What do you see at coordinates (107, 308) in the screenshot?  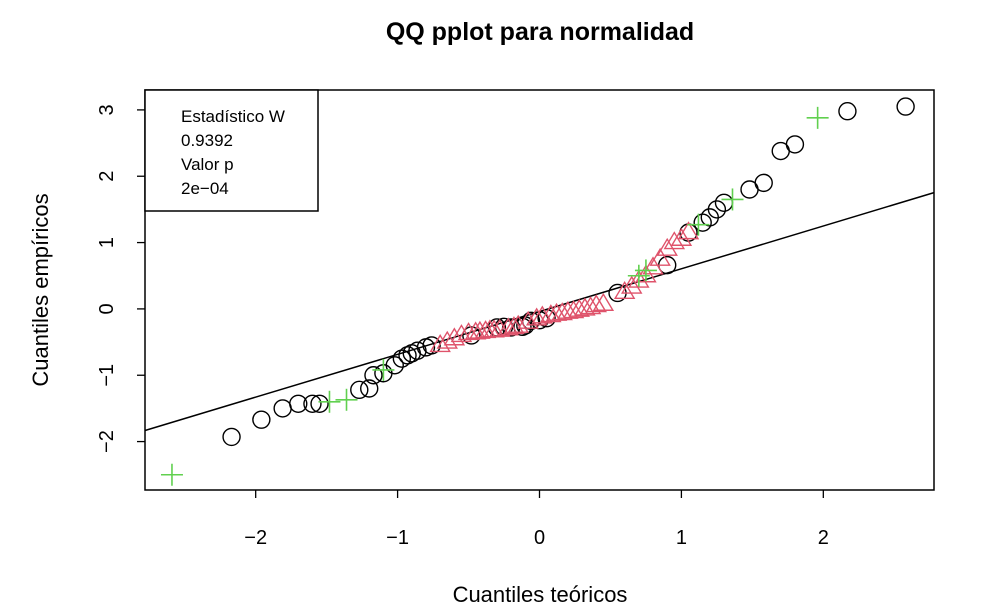 I see `y-tick-label: 0` at bounding box center [107, 308].